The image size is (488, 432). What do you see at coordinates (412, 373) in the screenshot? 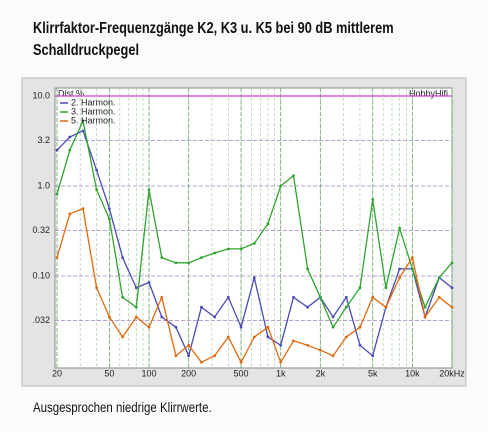
I see `x-tick-label: 10k` at bounding box center [412, 373].